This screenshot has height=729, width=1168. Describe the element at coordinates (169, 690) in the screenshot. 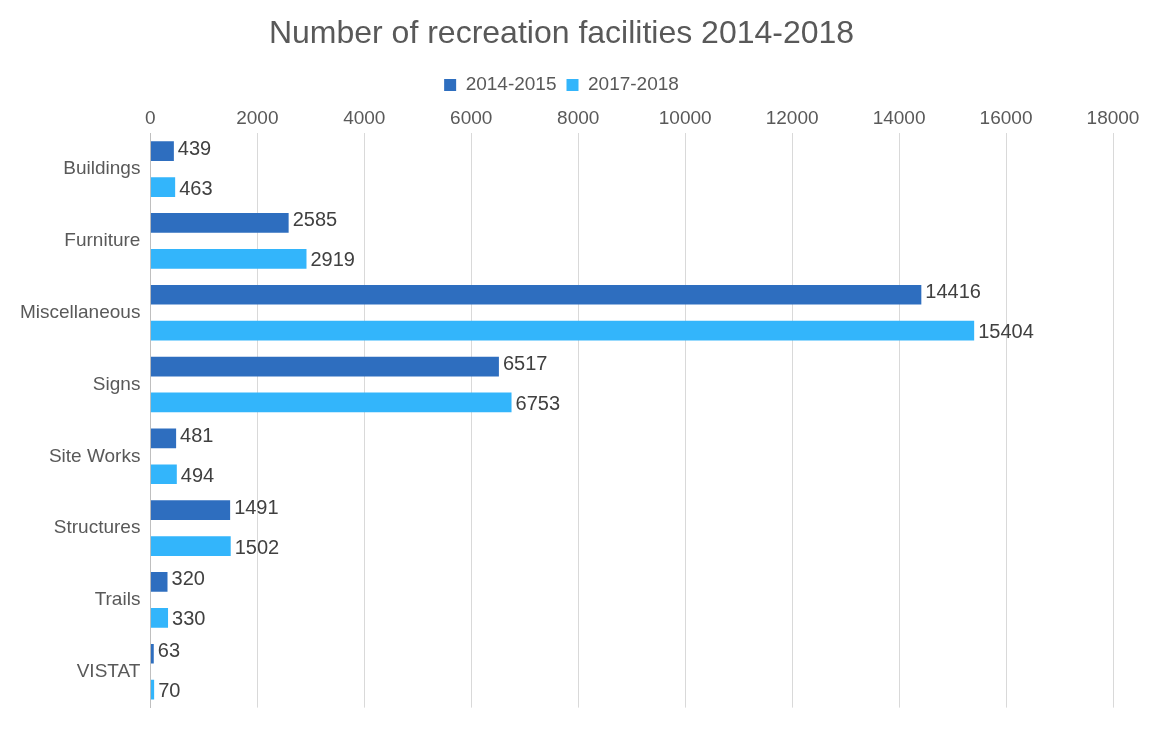

I see `data-label: 70` at that location.